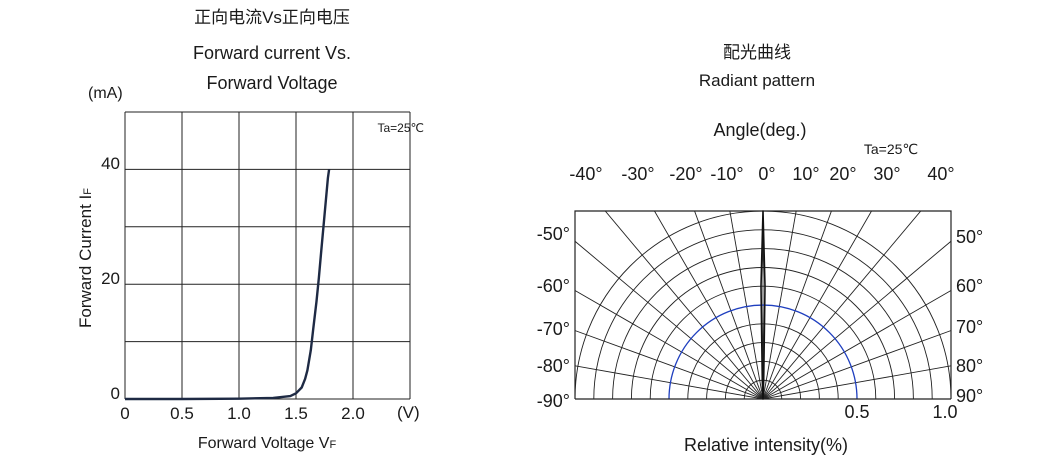 The width and height of the screenshot is (1048, 464). What do you see at coordinates (945, 412) in the screenshot?
I see `rad-radius-label: 1.0` at bounding box center [945, 412].